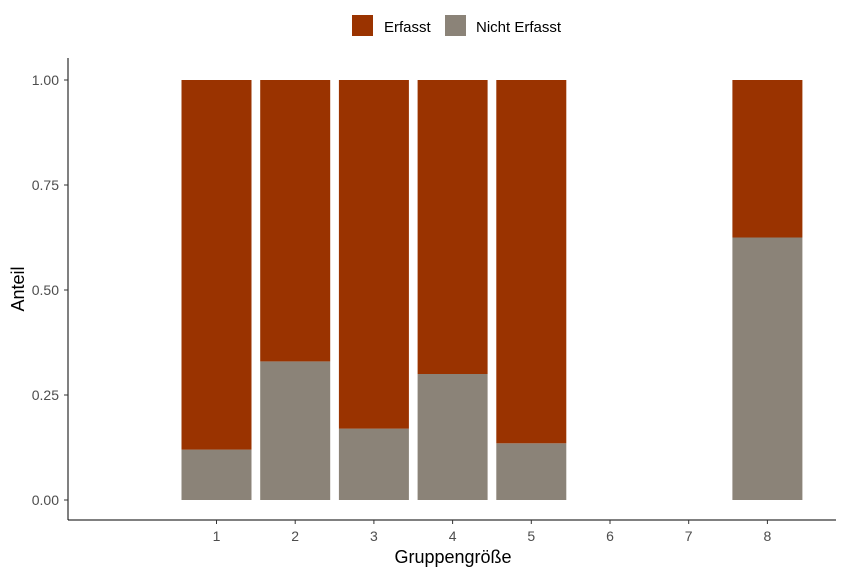  I want to click on legend-swatch-nicht-erfasst, so click(455, 25).